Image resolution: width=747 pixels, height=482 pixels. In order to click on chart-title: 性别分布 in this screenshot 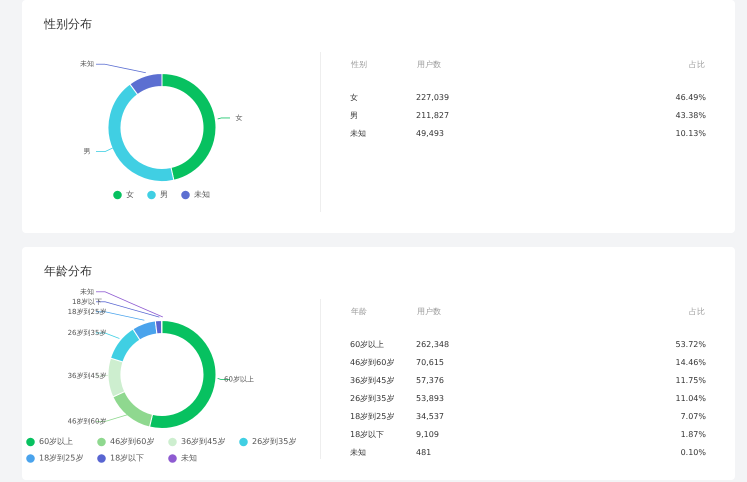, I will do `click(68, 24)`.